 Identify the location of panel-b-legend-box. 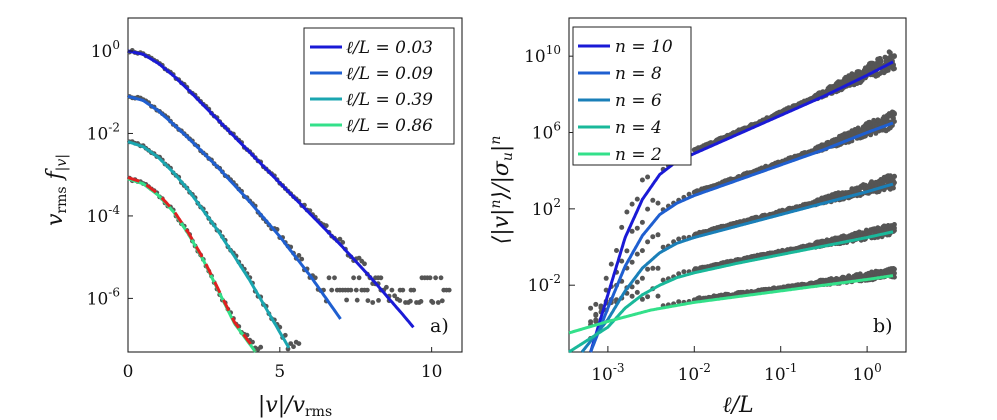
(632, 96).